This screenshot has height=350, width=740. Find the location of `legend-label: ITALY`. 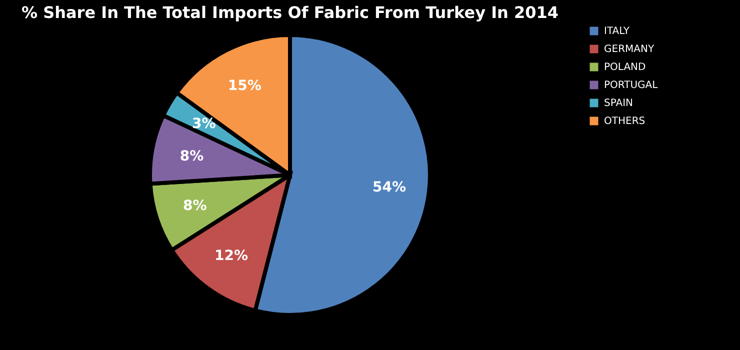

legend-label: ITALY is located at coordinates (617, 31).